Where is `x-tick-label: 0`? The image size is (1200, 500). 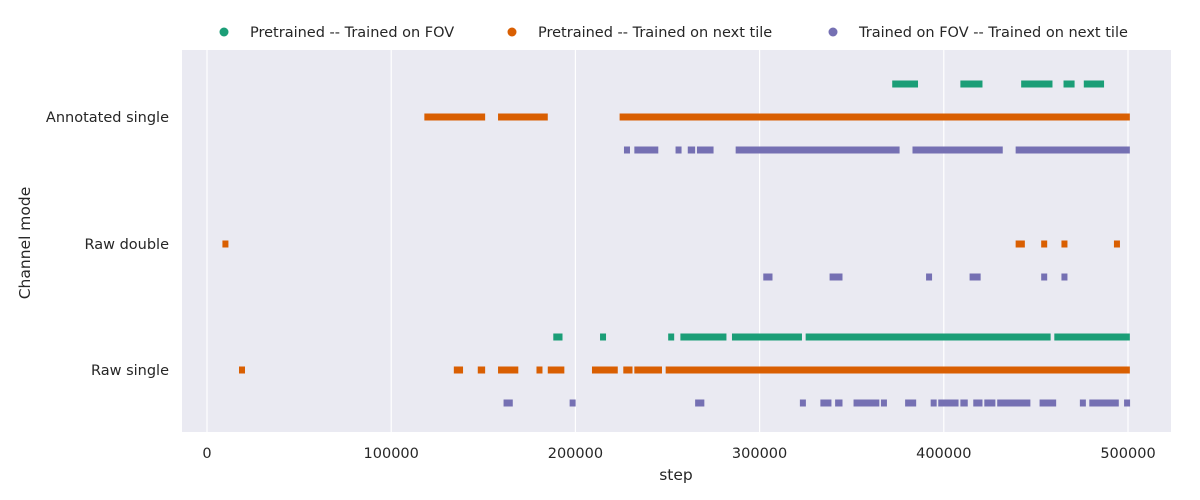
x-tick-label: 0 is located at coordinates (206, 454).